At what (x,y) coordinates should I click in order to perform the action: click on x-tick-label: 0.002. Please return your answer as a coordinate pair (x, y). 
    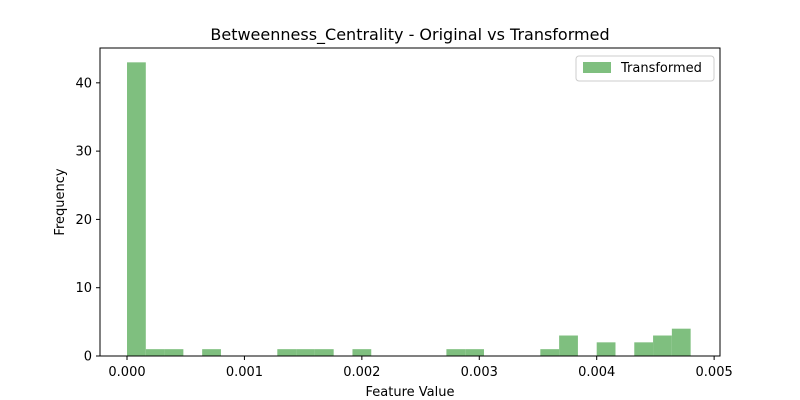
    Looking at the image, I should click on (361, 372).